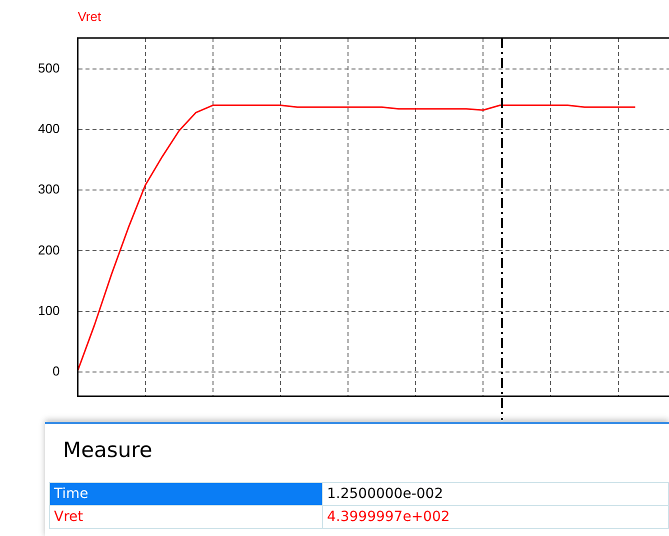  Describe the element at coordinates (49, 68) in the screenshot. I see `y-tick-label: 500` at that location.